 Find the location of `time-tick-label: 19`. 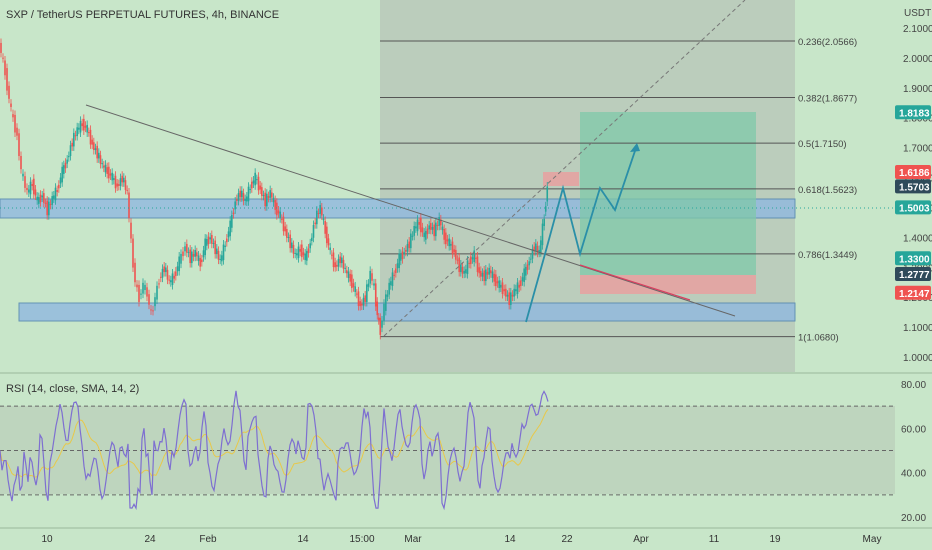

time-tick-label: 19 is located at coordinates (775, 539).